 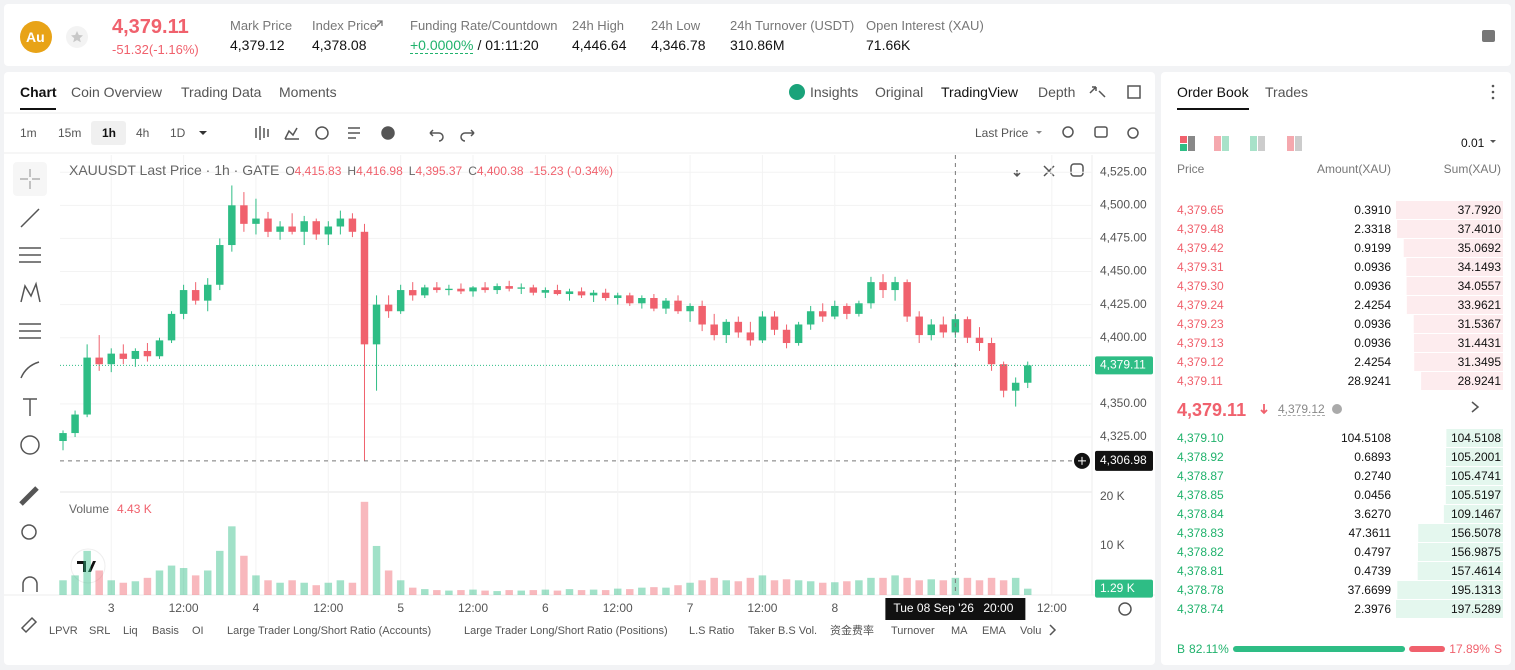 I want to click on interval: 4h, so click(x=143, y=133).